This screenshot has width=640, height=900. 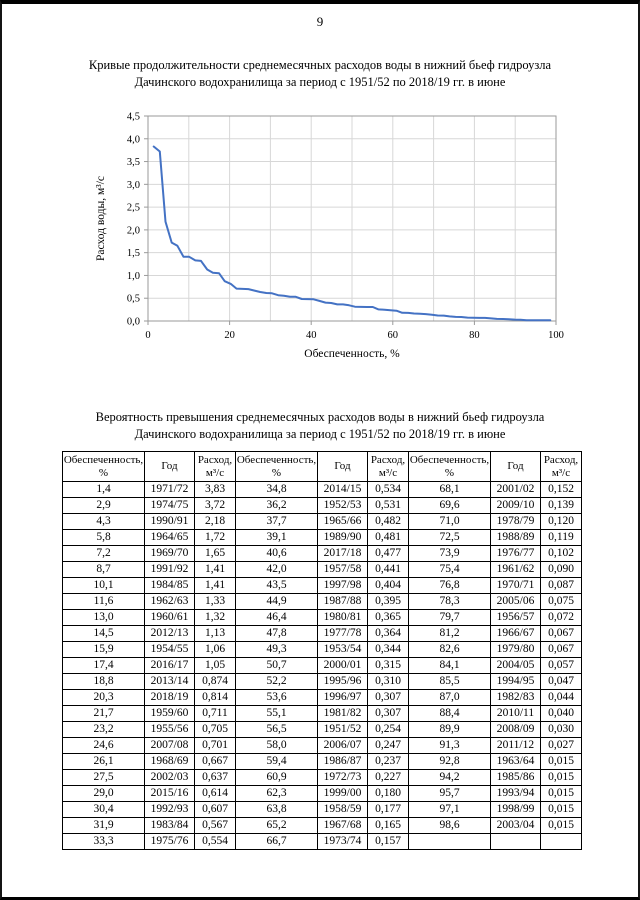 What do you see at coordinates (388, 793) in the screenshot?
I see `table-cell: 0,180` at bounding box center [388, 793].